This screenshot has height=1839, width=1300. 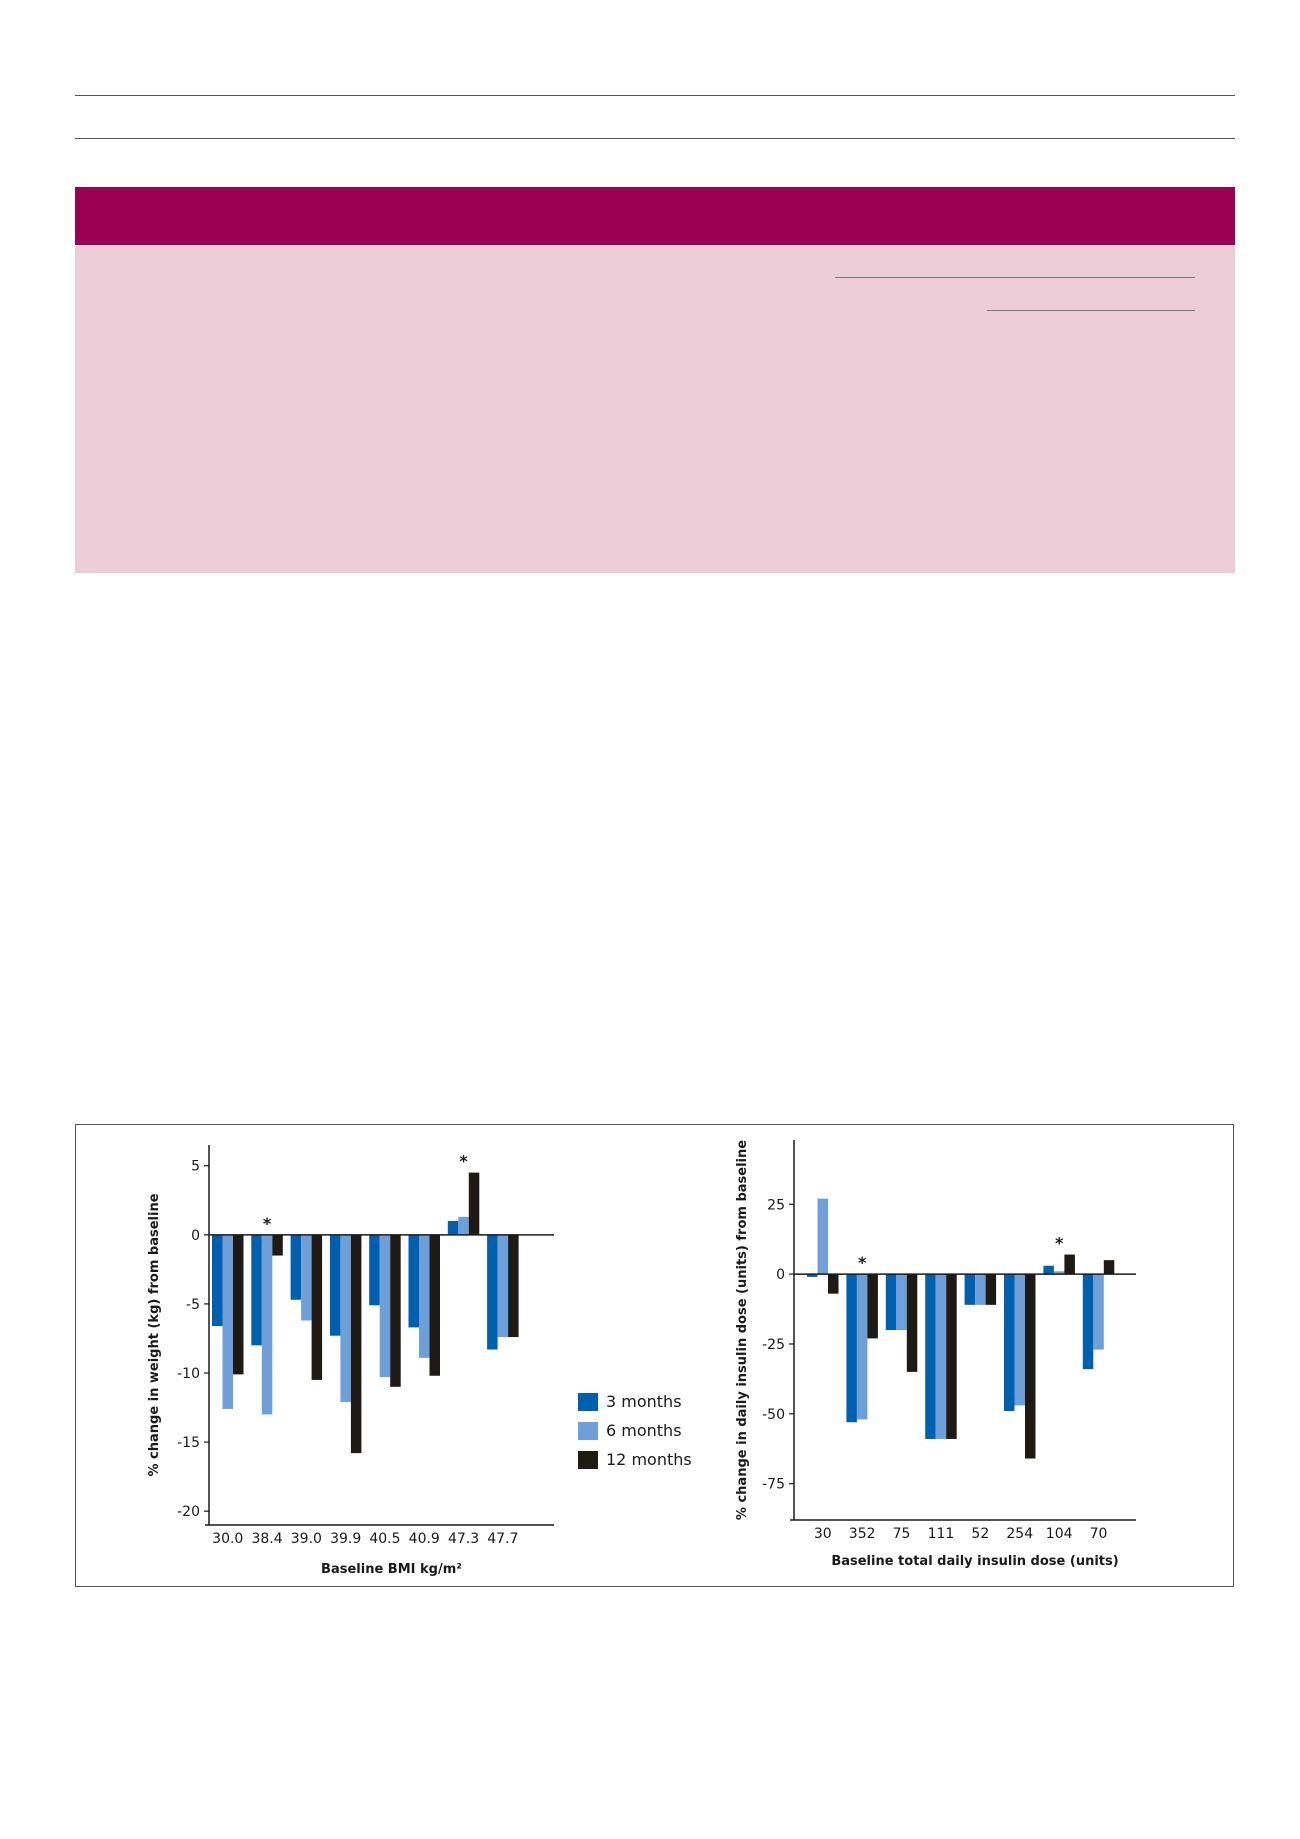 What do you see at coordinates (773, 1485) in the screenshot?
I see `c2-y-tick-label: -75` at bounding box center [773, 1485].